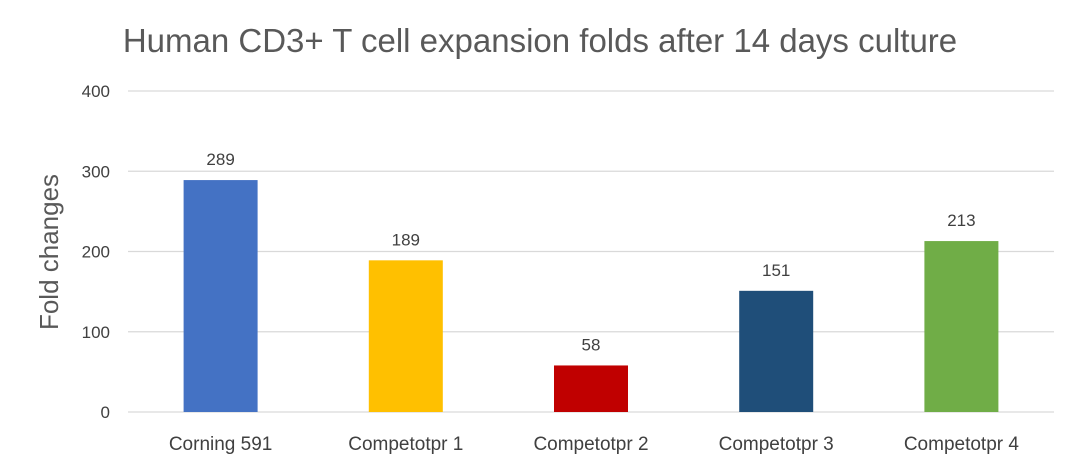  I want to click on x-tick-label: Competotpr 3, so click(776, 444).